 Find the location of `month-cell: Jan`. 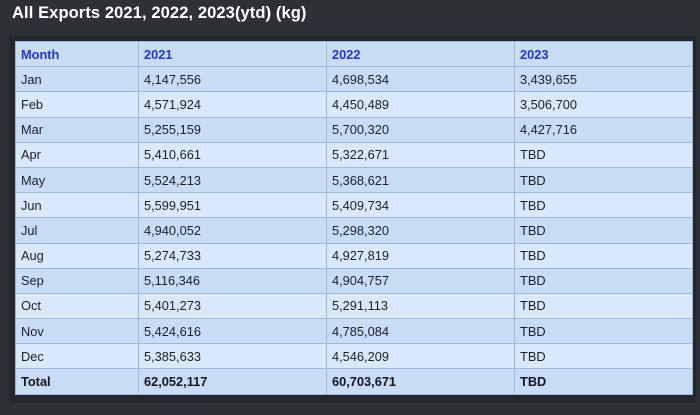

month-cell: Jan is located at coordinates (77, 79).